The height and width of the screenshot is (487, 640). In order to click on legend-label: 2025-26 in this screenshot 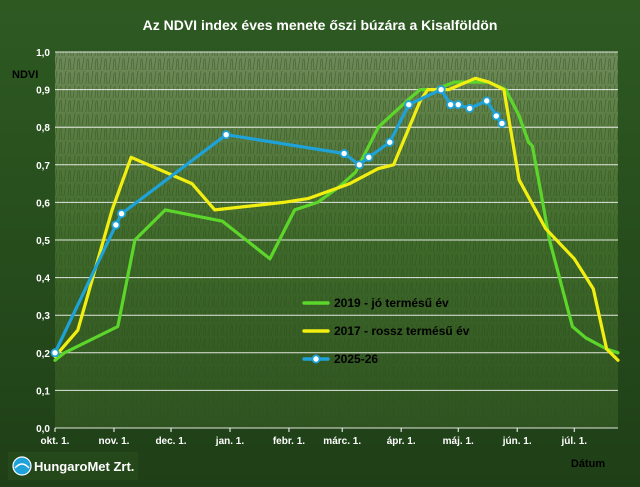, I will do `click(356, 359)`.